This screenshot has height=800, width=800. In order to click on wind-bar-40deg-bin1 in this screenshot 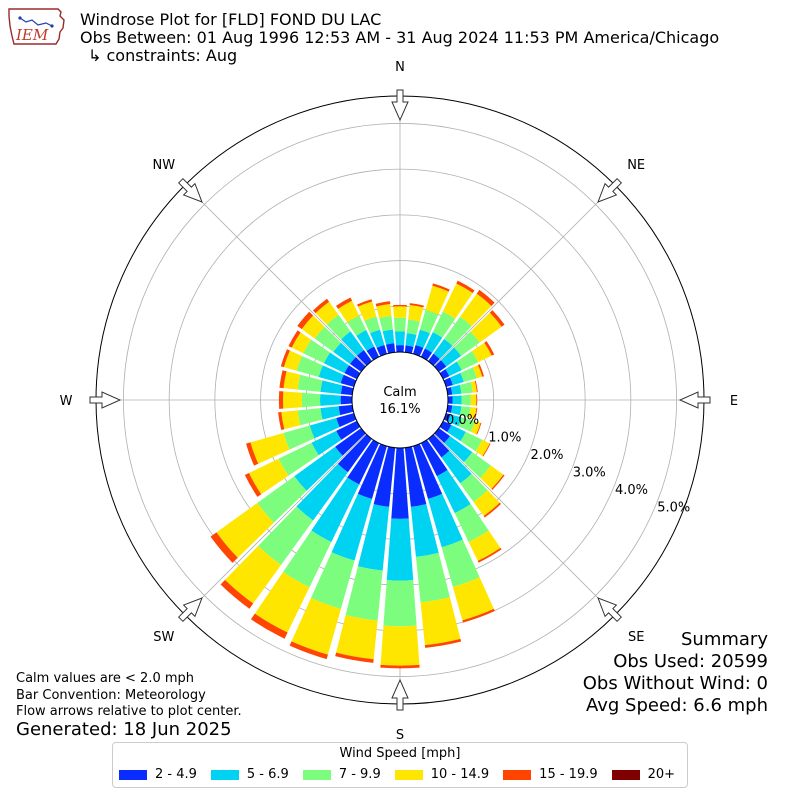, I will do `click(443, 349)`.